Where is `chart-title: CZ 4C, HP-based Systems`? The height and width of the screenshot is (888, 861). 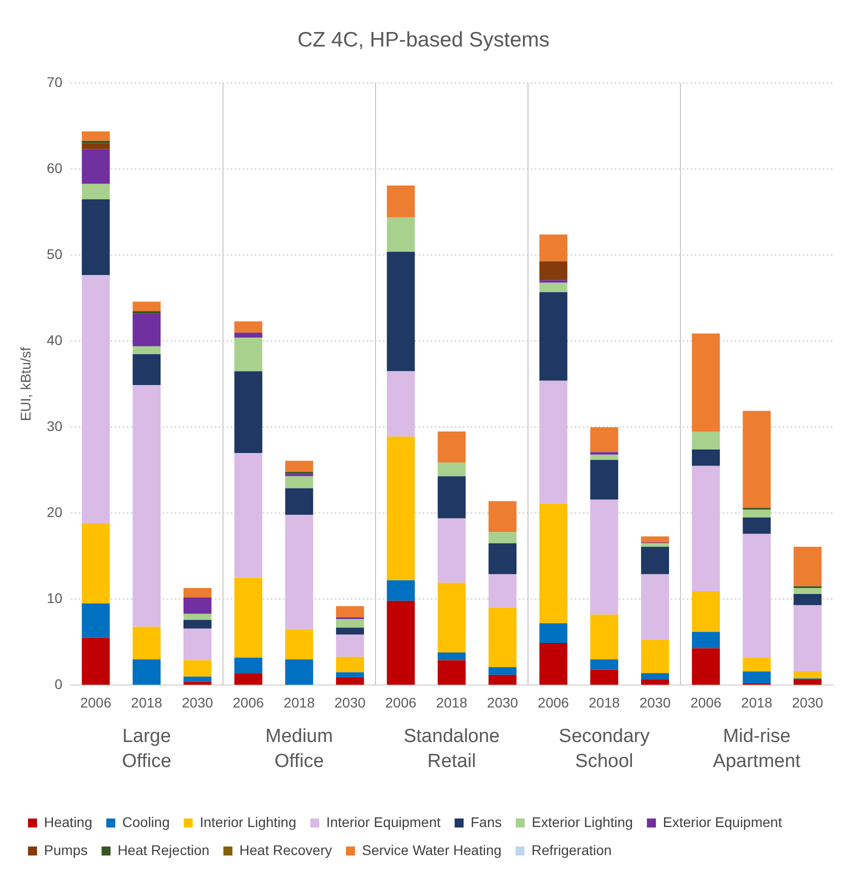 chart-title: CZ 4C, HP-based Systems is located at coordinates (423, 40).